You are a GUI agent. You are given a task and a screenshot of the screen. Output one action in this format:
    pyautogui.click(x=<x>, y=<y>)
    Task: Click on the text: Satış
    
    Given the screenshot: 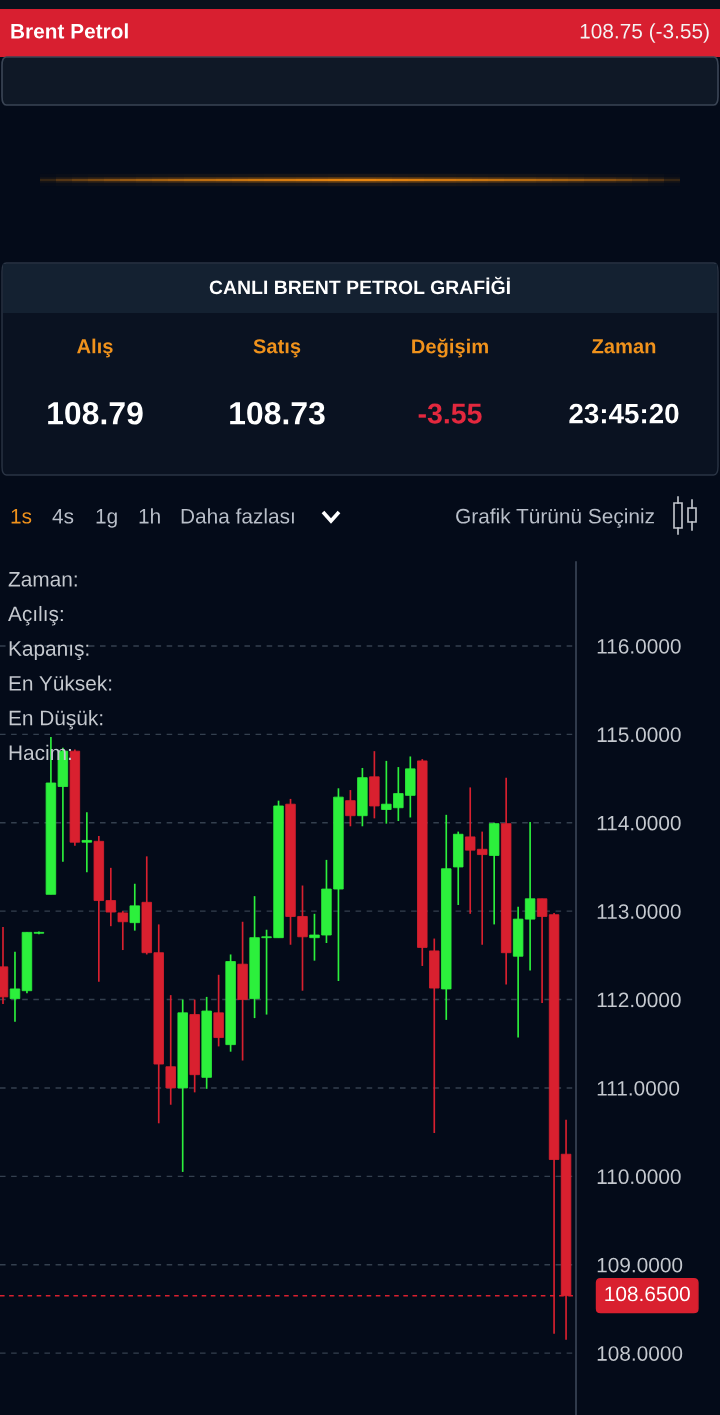 What is the action you would take?
    pyautogui.click(x=277, y=348)
    